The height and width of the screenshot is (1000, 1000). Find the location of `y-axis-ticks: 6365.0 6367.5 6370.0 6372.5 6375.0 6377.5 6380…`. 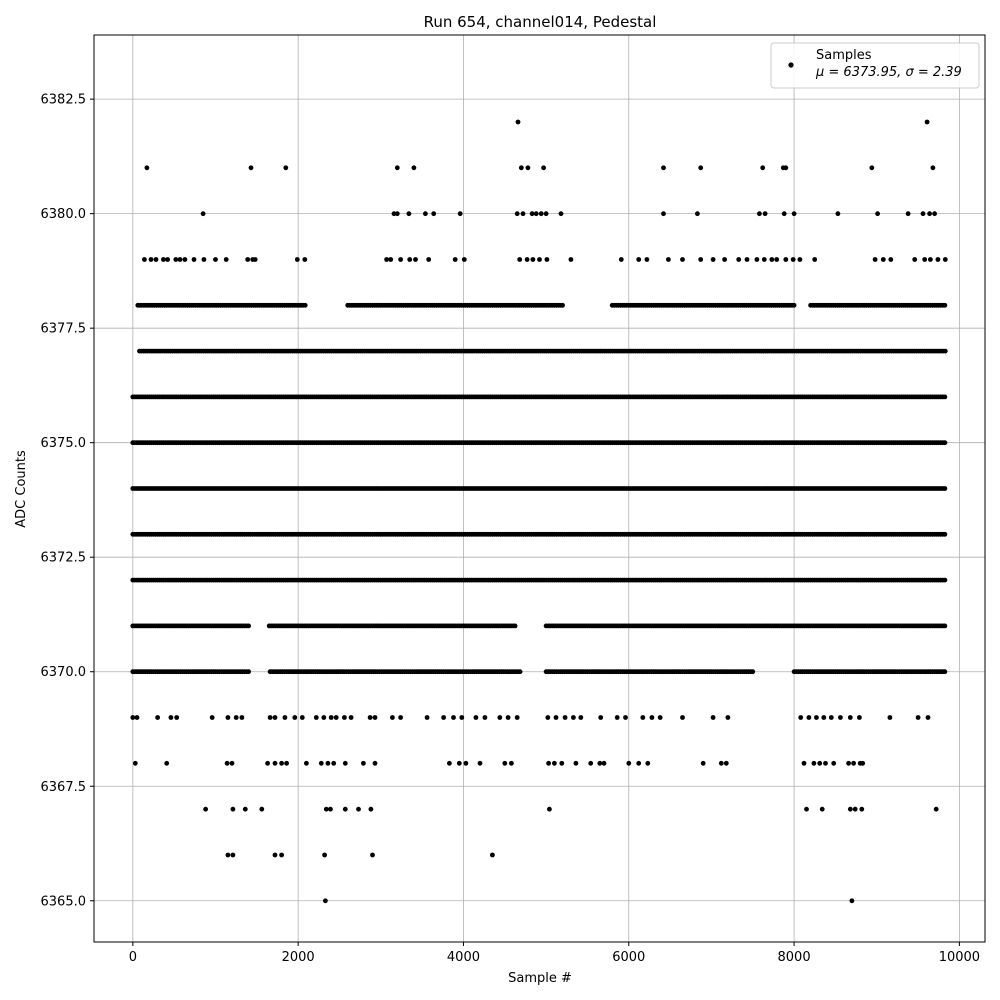

y-axis-ticks: 6365.0 6367.5 6370.0 6372.5 6375.0 6377.5 6380… is located at coordinates (67, 501).